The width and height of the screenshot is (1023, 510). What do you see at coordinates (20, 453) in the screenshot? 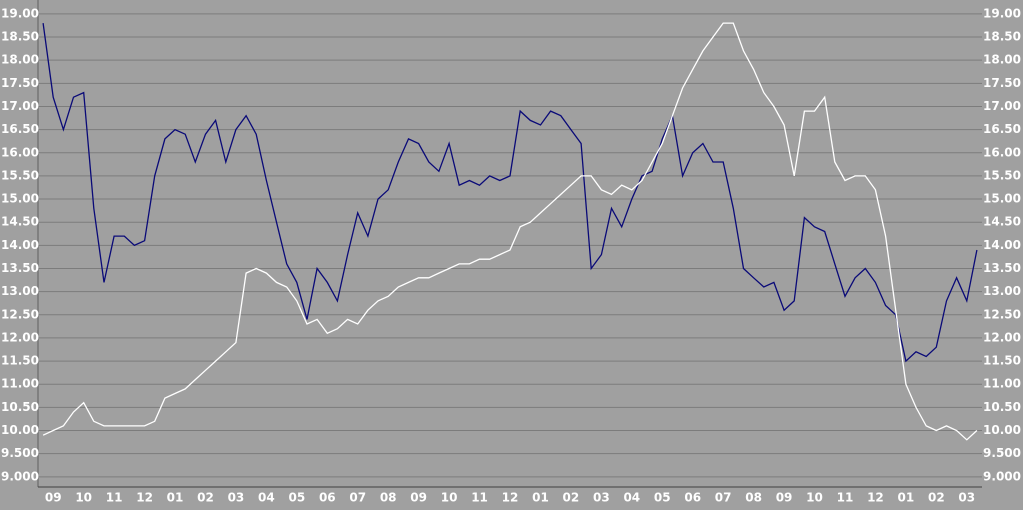
I see `y-tick-label: 9.500` at bounding box center [20, 453].